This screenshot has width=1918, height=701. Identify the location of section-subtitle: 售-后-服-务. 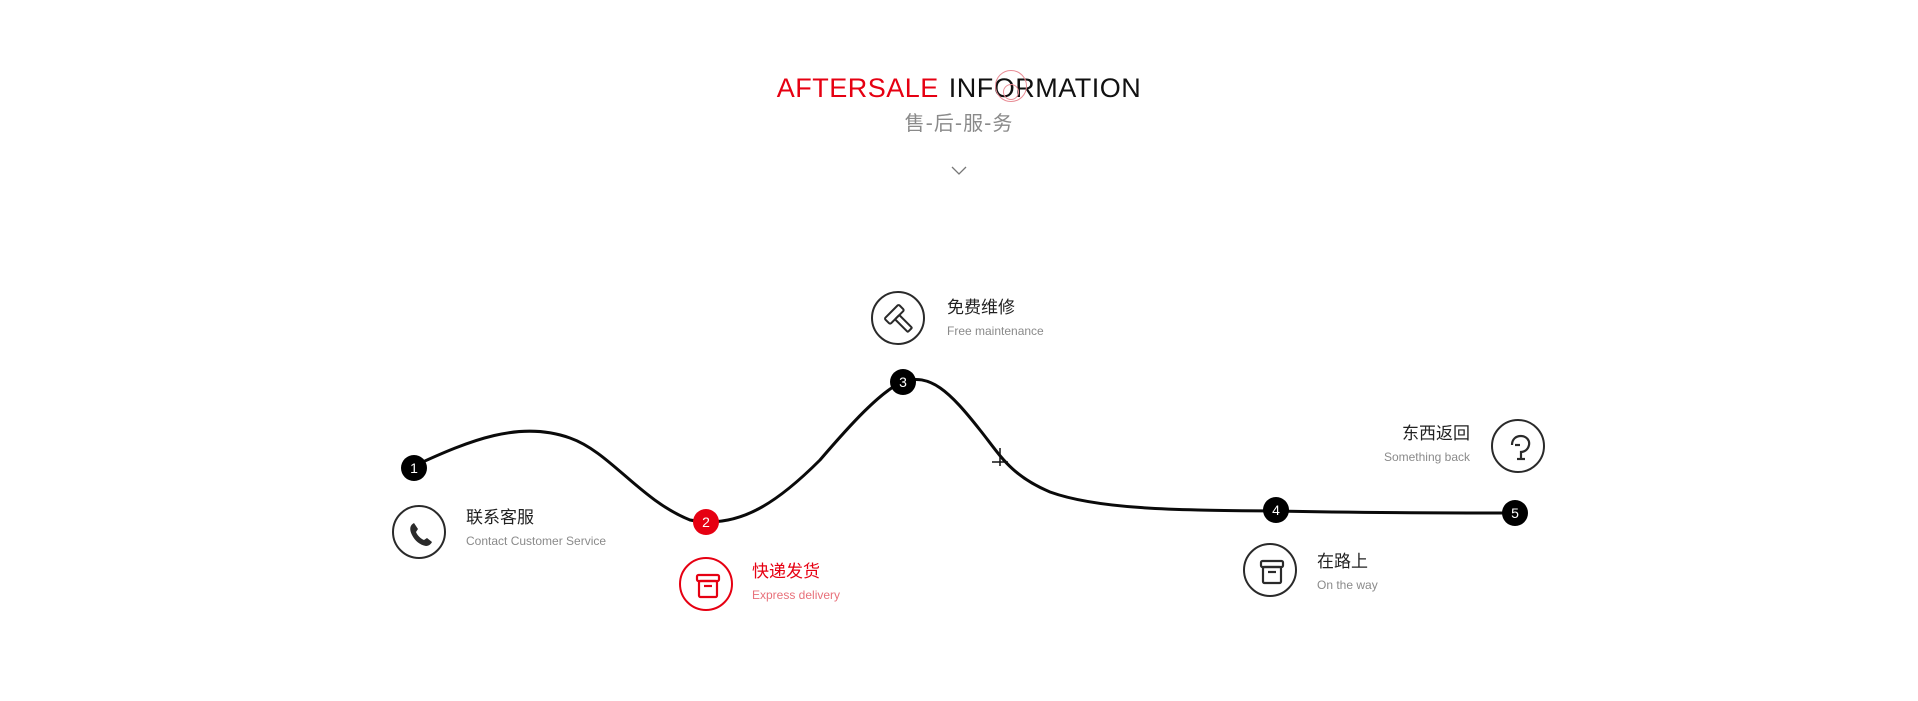
(959, 123).